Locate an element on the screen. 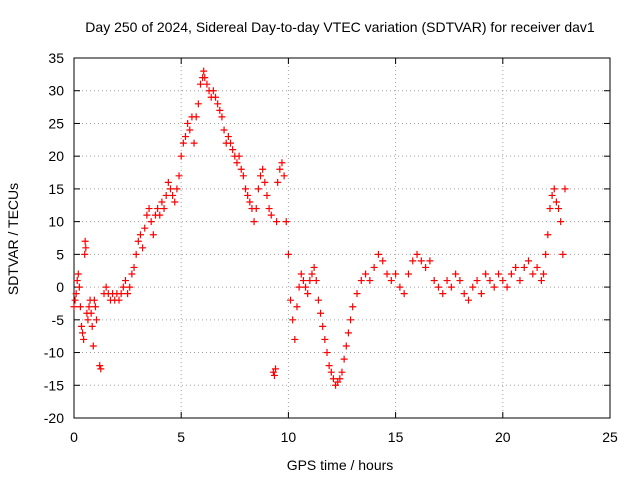  y-tick-label: 10 is located at coordinates (56, 222).